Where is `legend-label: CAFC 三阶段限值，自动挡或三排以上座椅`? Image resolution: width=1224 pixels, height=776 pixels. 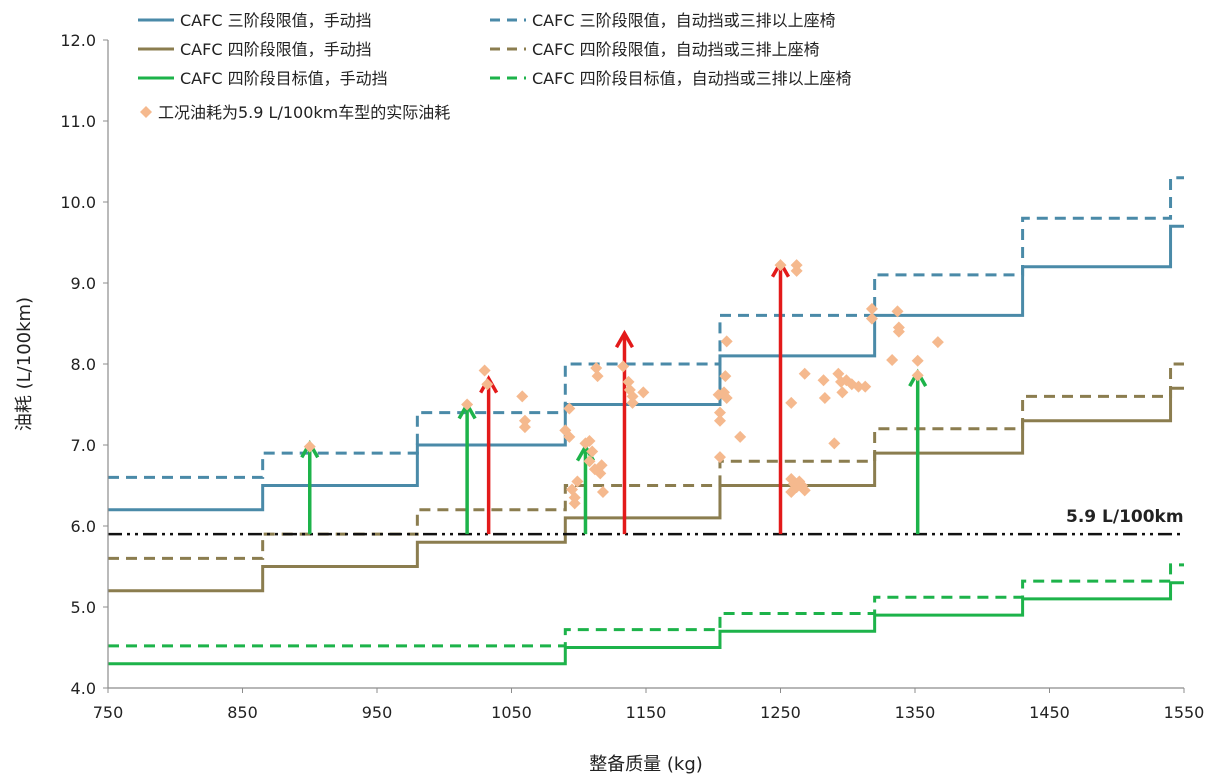
legend-label: CAFC 三阶段限值，自动挡或三排以上座椅 is located at coordinates (684, 20).